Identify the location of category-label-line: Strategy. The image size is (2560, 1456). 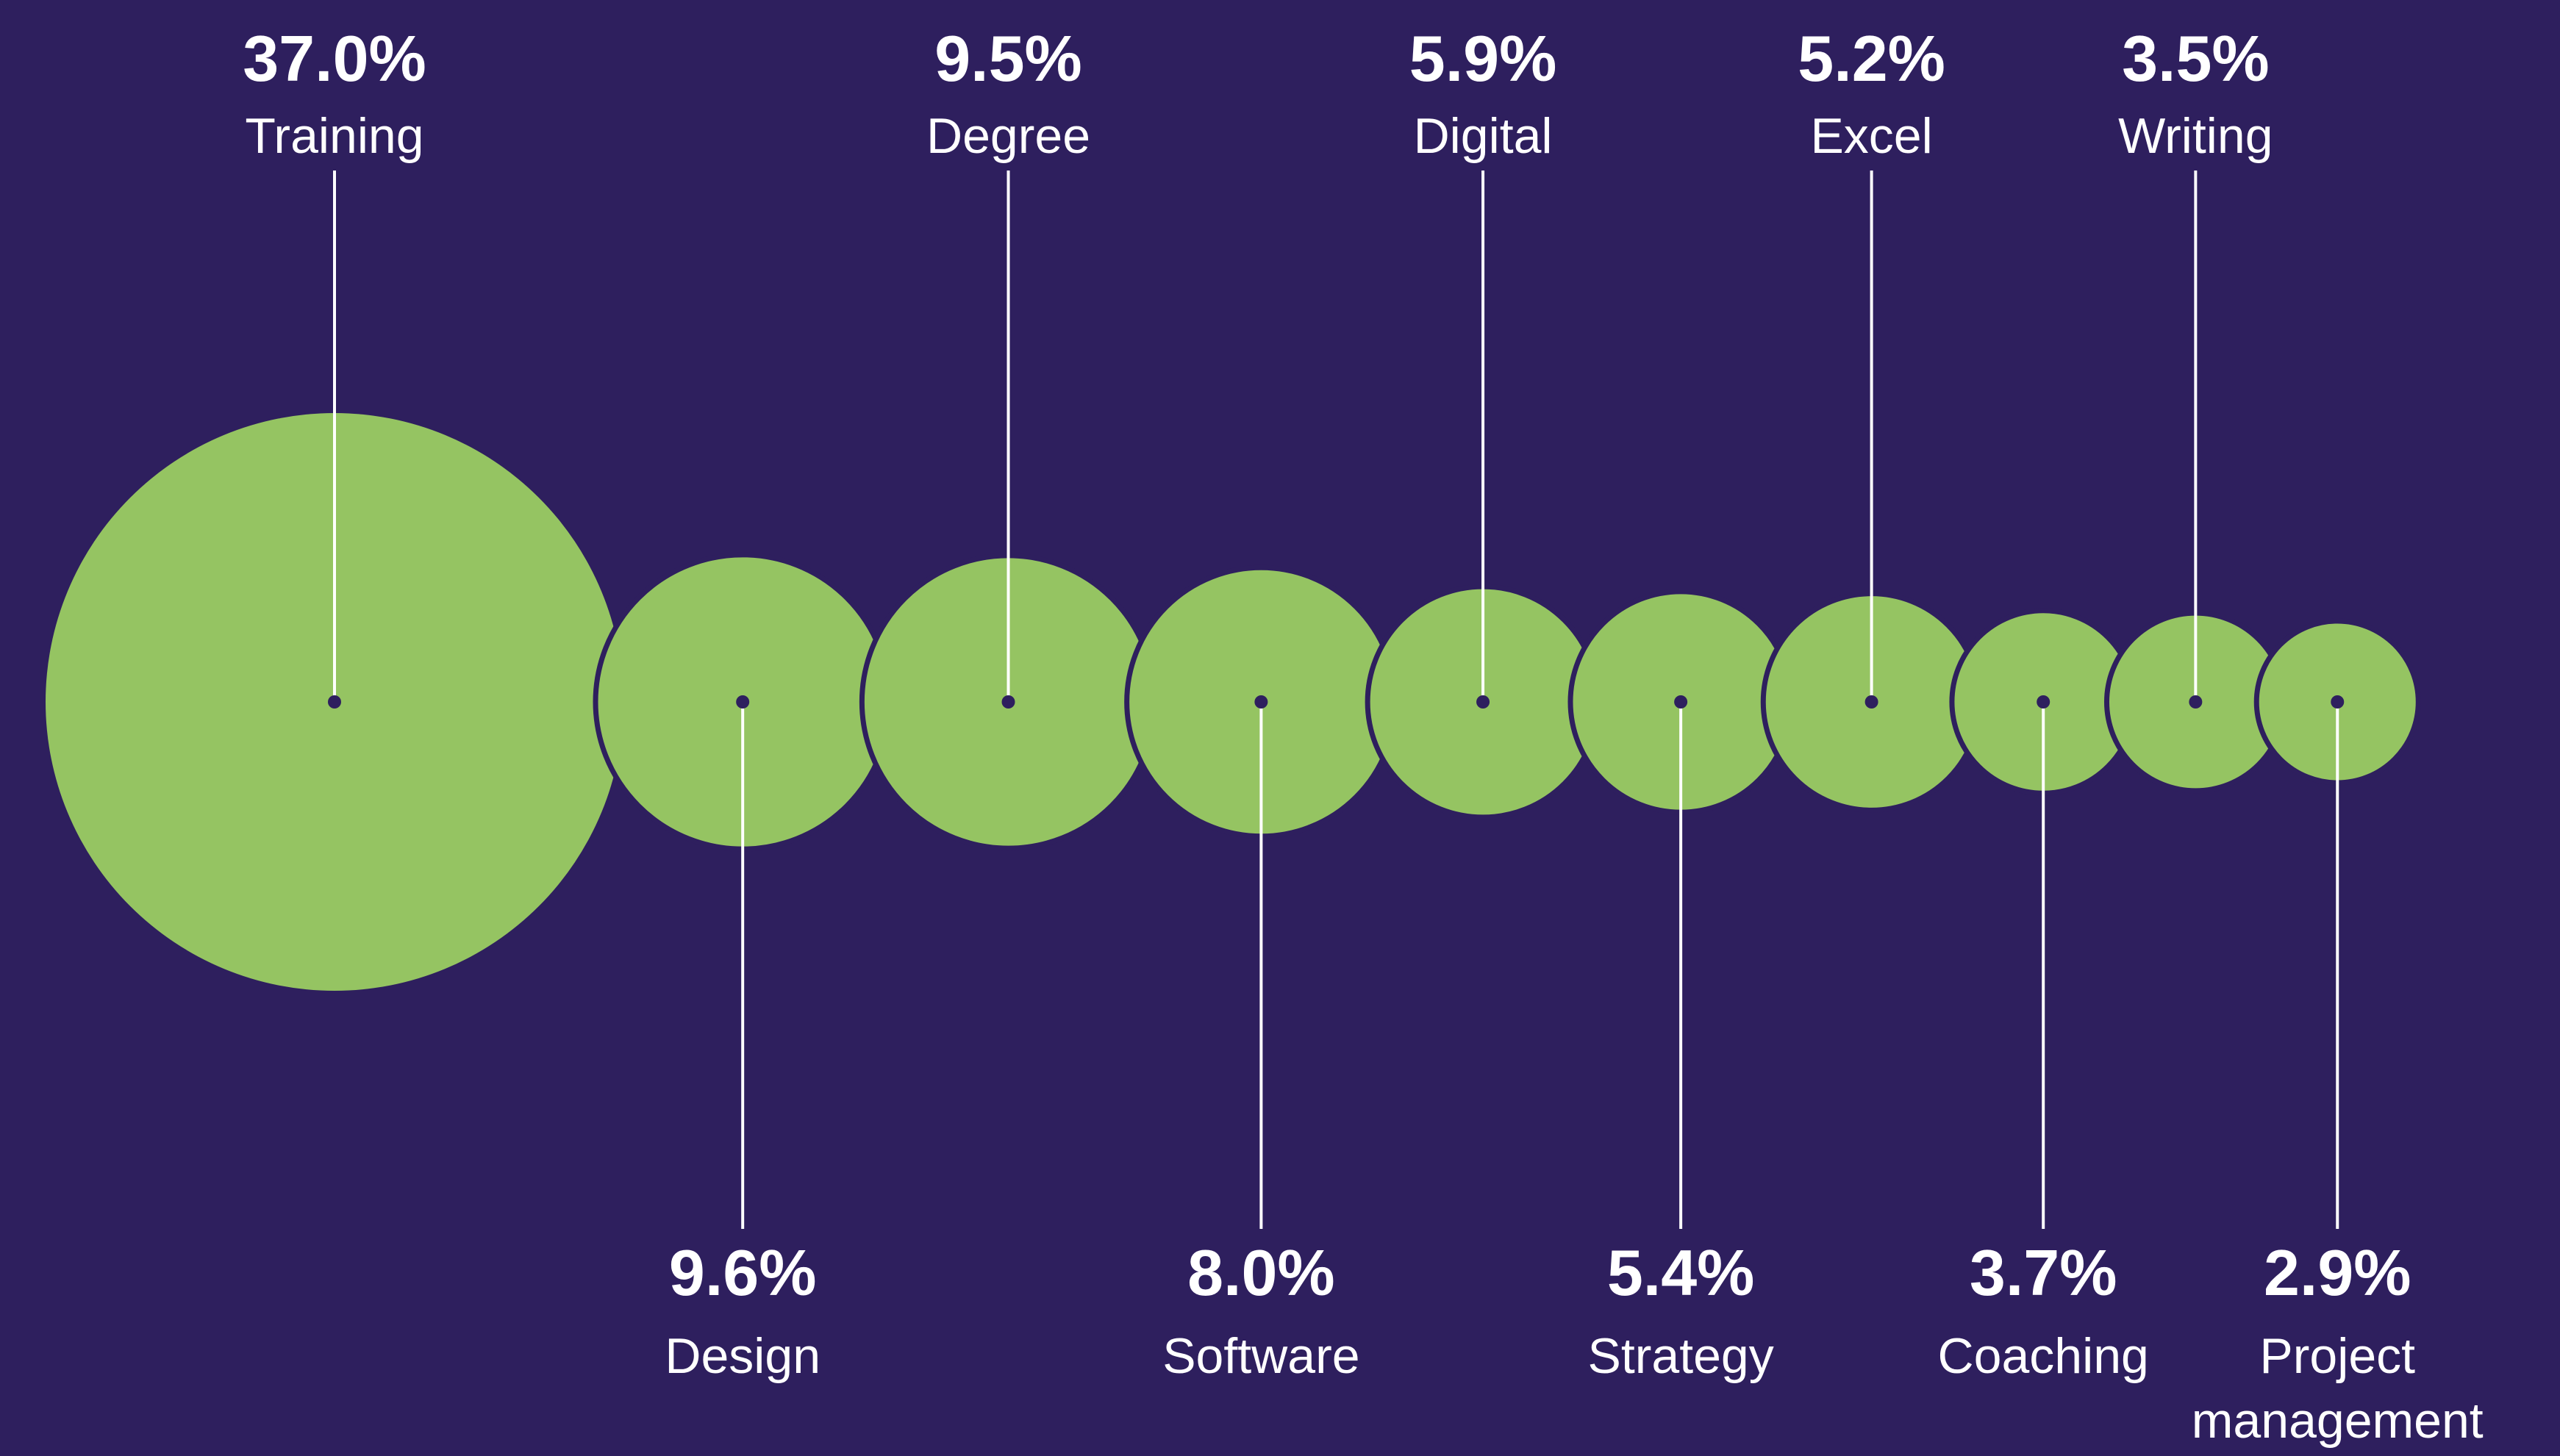
(1681, 1356).